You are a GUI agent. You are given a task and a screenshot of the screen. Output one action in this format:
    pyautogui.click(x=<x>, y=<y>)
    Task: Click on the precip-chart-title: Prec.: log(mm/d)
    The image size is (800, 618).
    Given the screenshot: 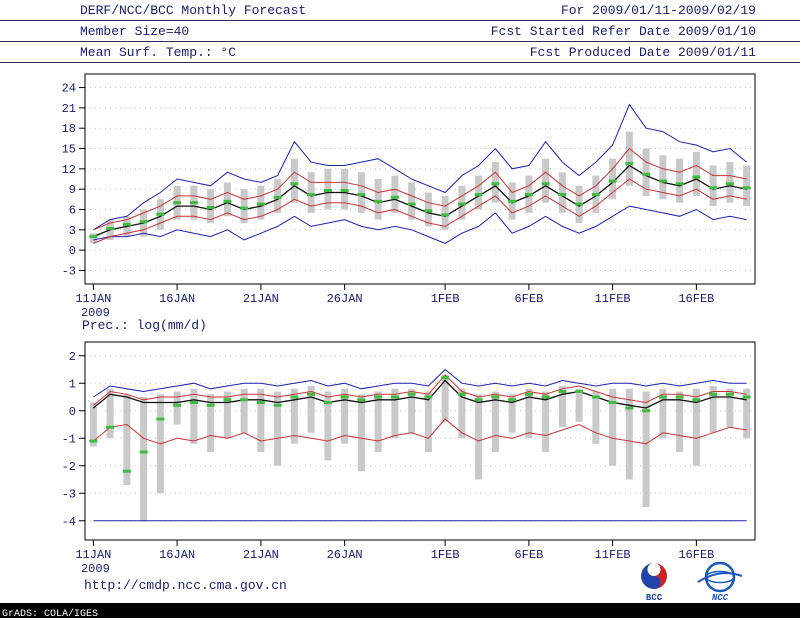 What is the action you would take?
    pyautogui.click(x=144, y=325)
    